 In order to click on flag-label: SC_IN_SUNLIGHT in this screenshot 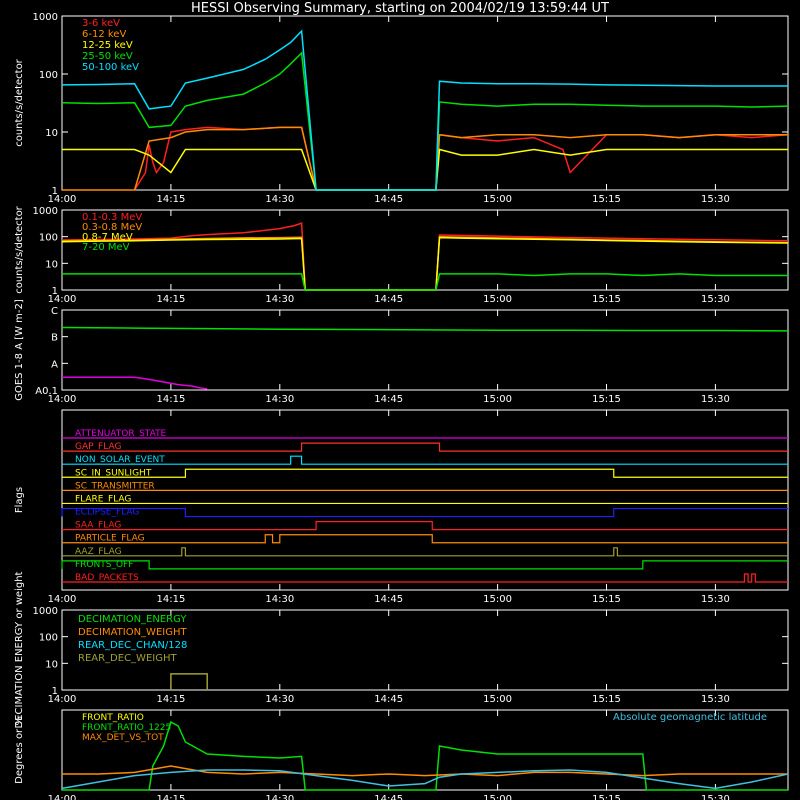, I will do `click(113, 473)`.